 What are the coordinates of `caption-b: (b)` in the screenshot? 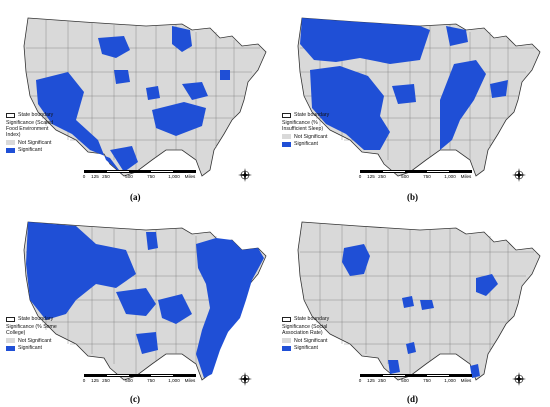 It's located at (412, 197).